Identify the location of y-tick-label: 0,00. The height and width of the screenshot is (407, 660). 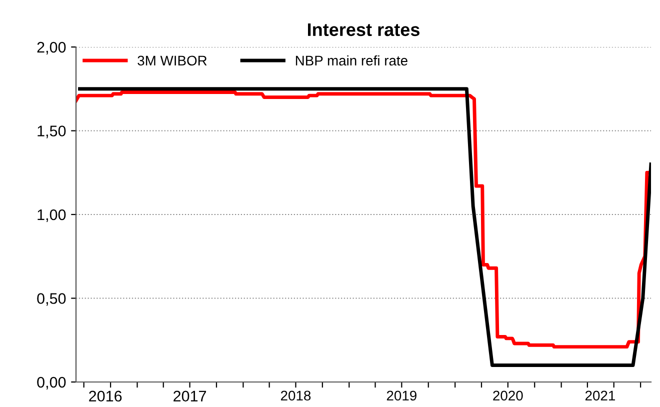
(51, 383).